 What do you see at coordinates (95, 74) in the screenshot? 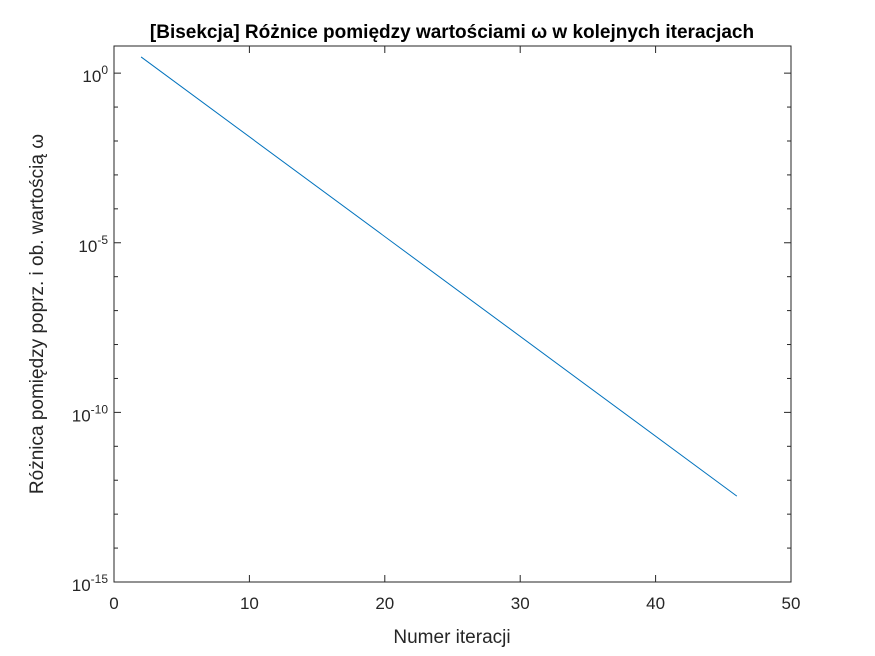
I see `y-tick-label: 10⁰` at bounding box center [95, 74].